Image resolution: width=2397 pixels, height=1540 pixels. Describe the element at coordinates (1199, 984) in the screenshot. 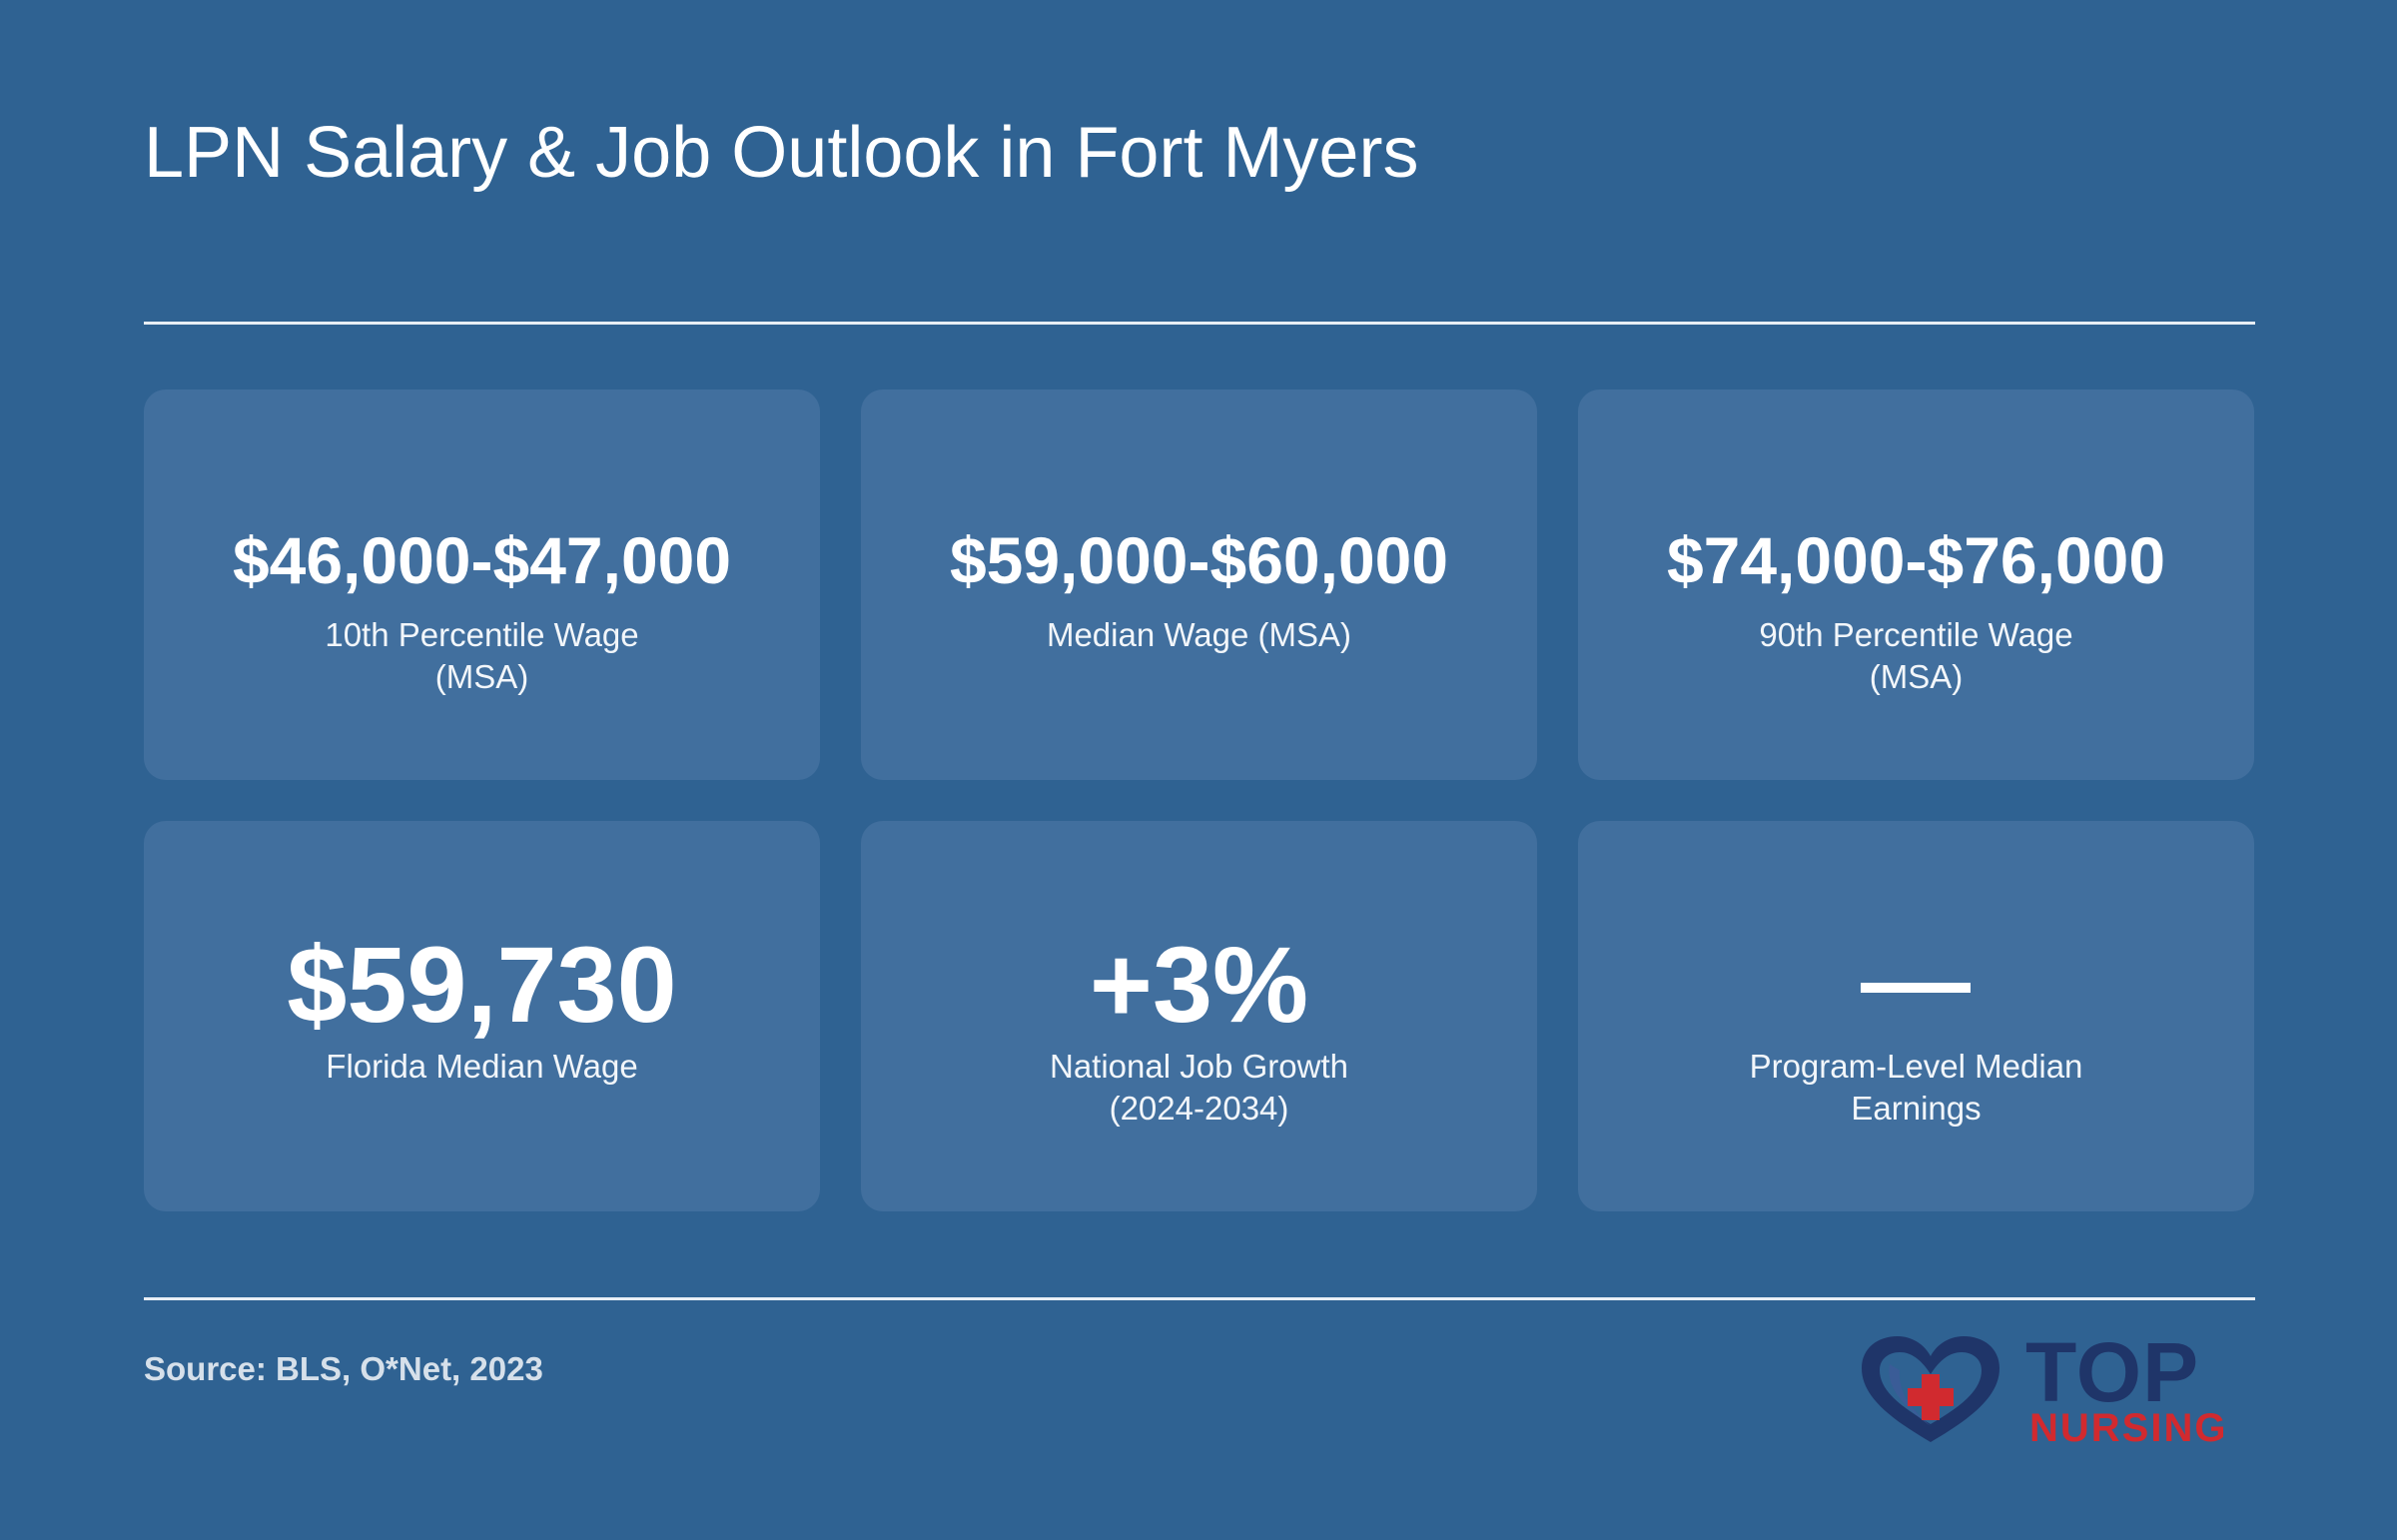

I see `stat-value: +3%` at that location.